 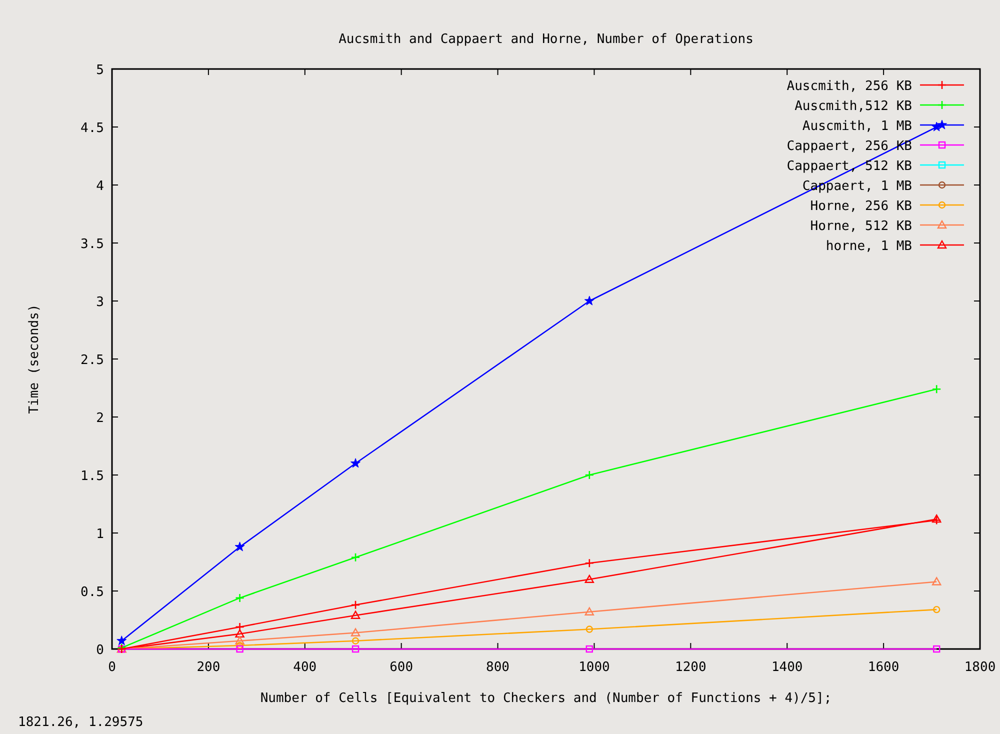 What do you see at coordinates (869, 246) in the screenshot?
I see `legend-label: horne, 1 MB` at bounding box center [869, 246].